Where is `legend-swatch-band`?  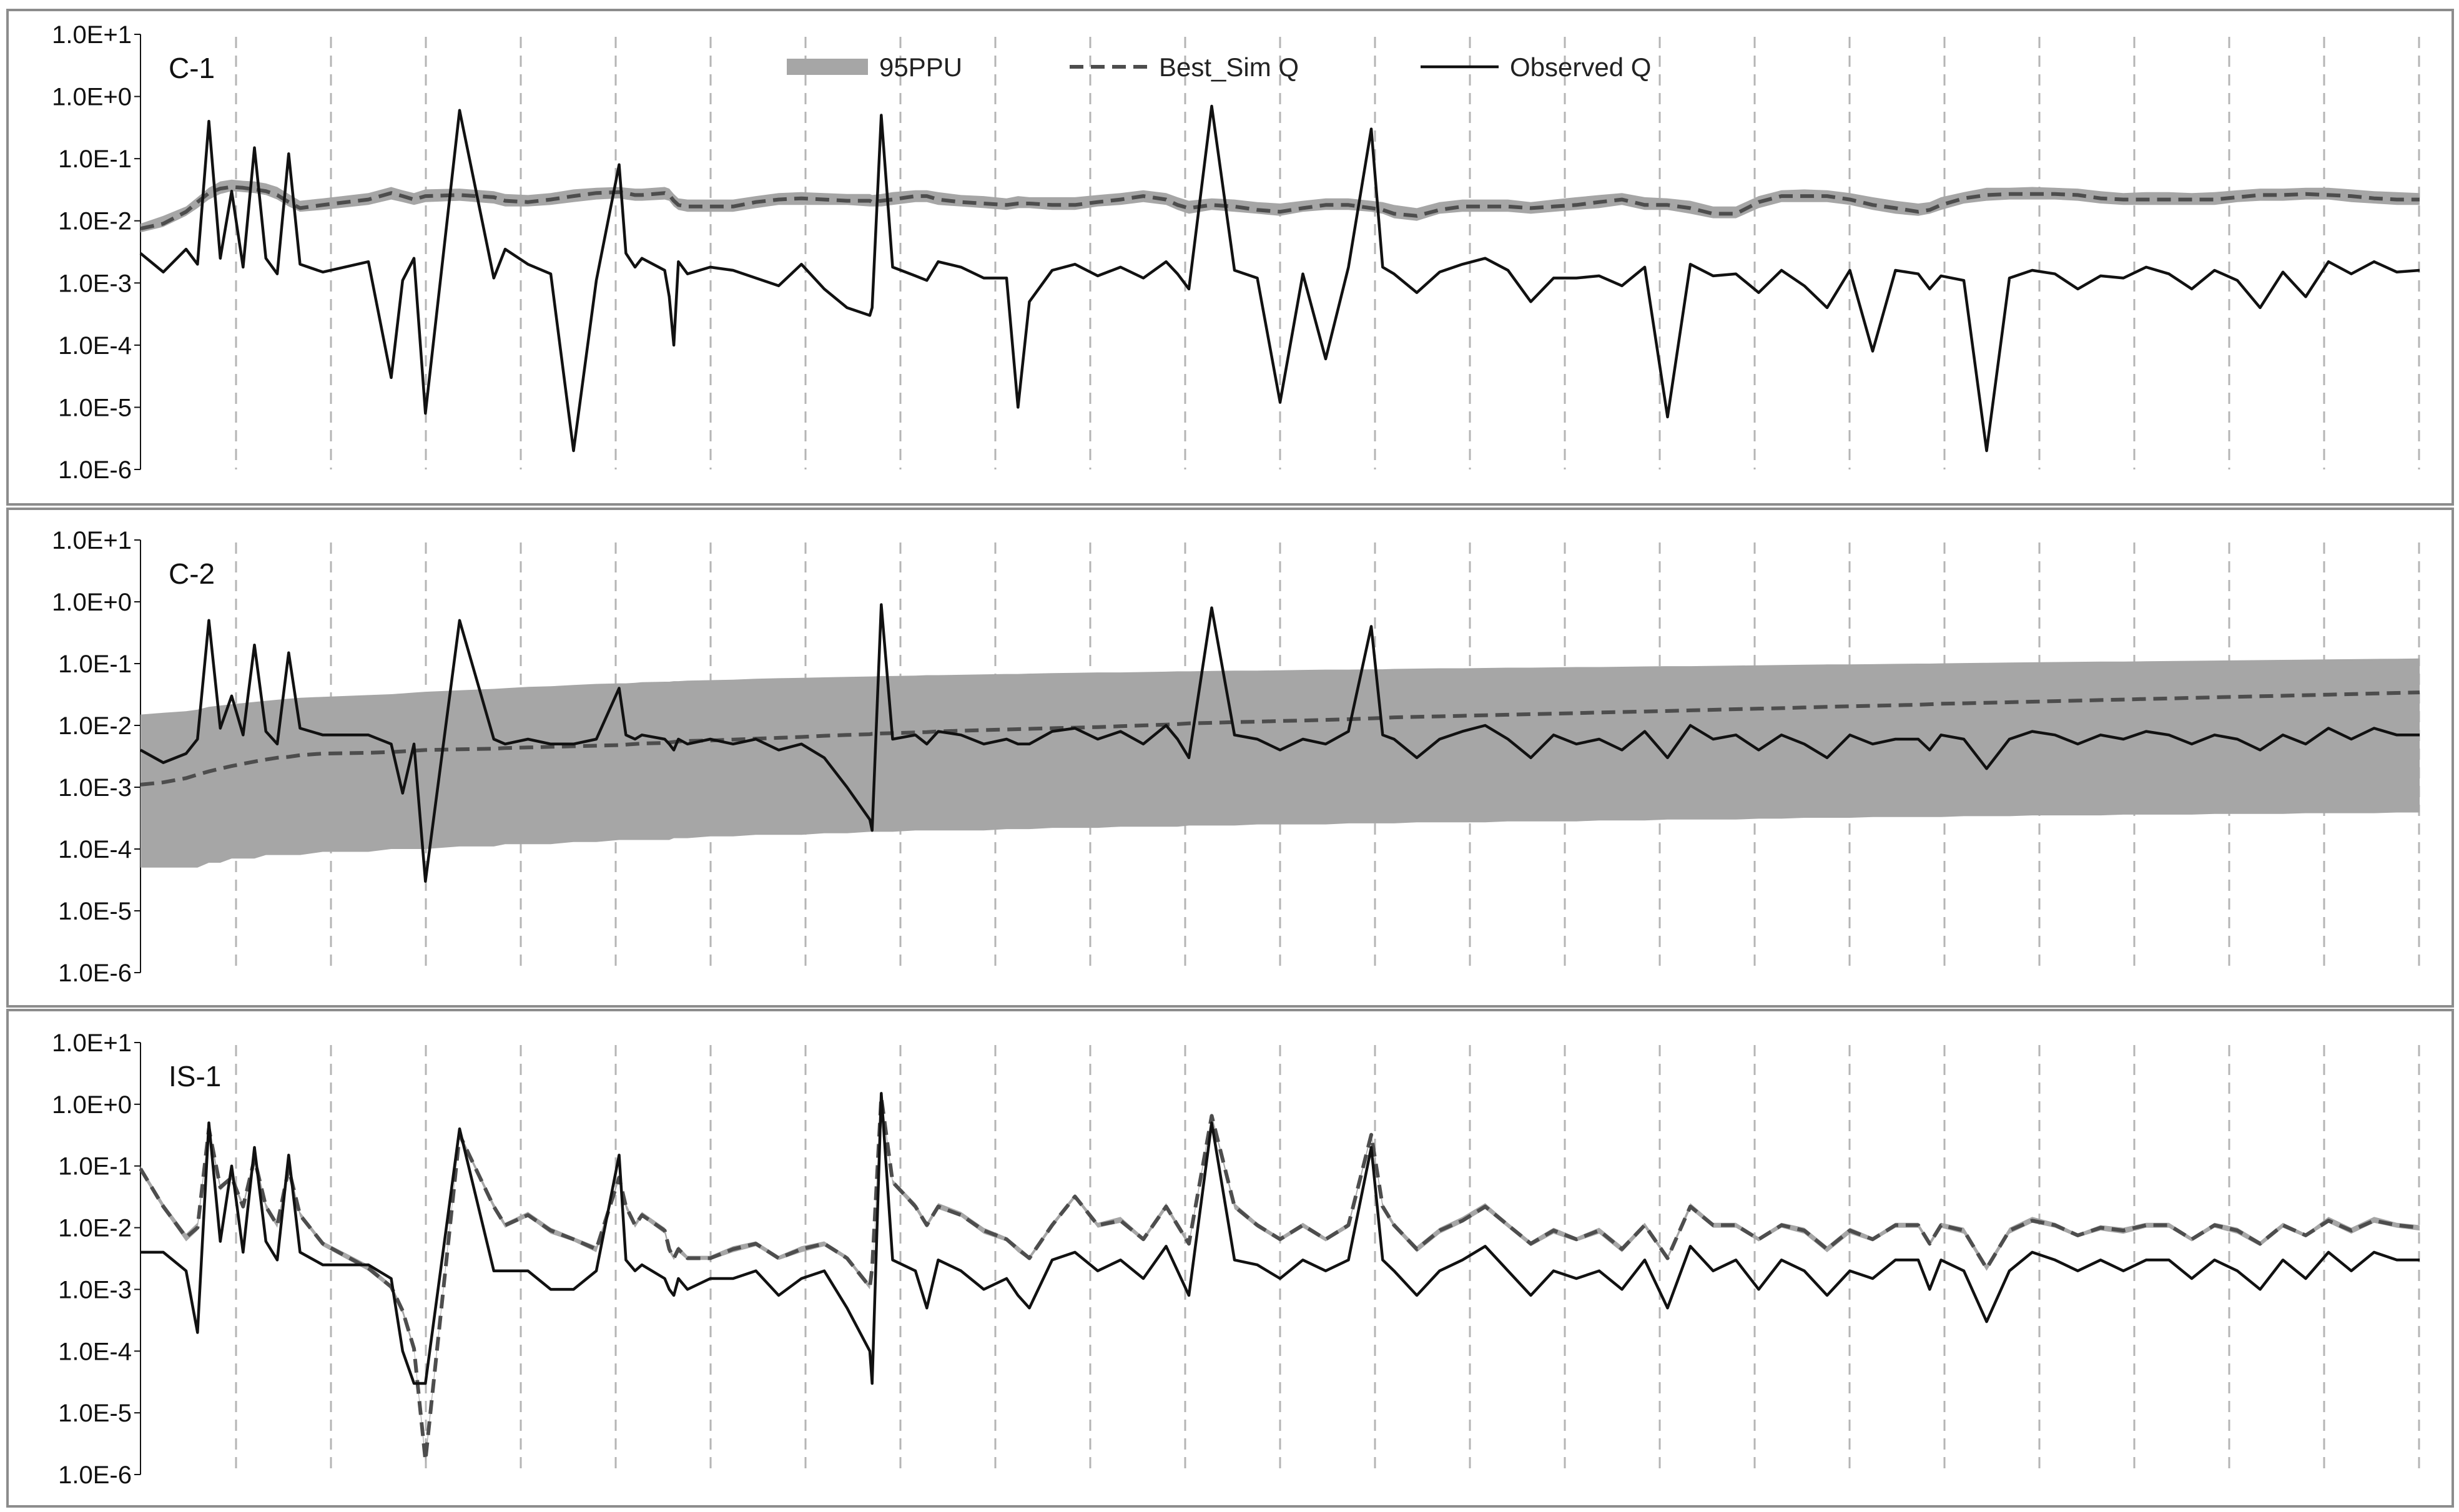
legend-swatch-band is located at coordinates (827, 67).